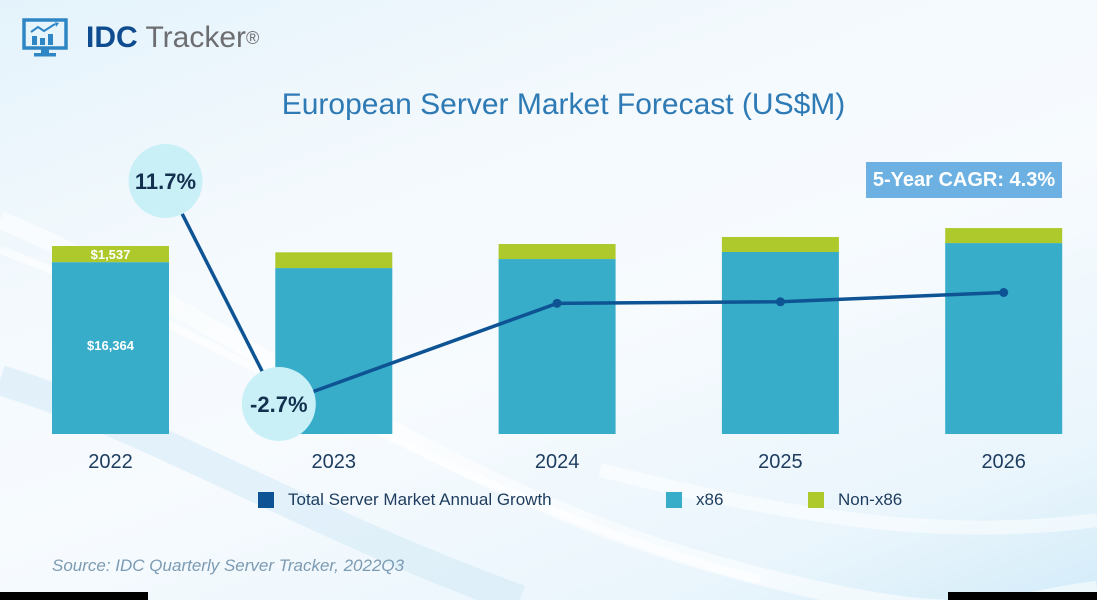 This screenshot has width=1097, height=600. I want to click on logo-tracker: Tracker, so click(192, 37).